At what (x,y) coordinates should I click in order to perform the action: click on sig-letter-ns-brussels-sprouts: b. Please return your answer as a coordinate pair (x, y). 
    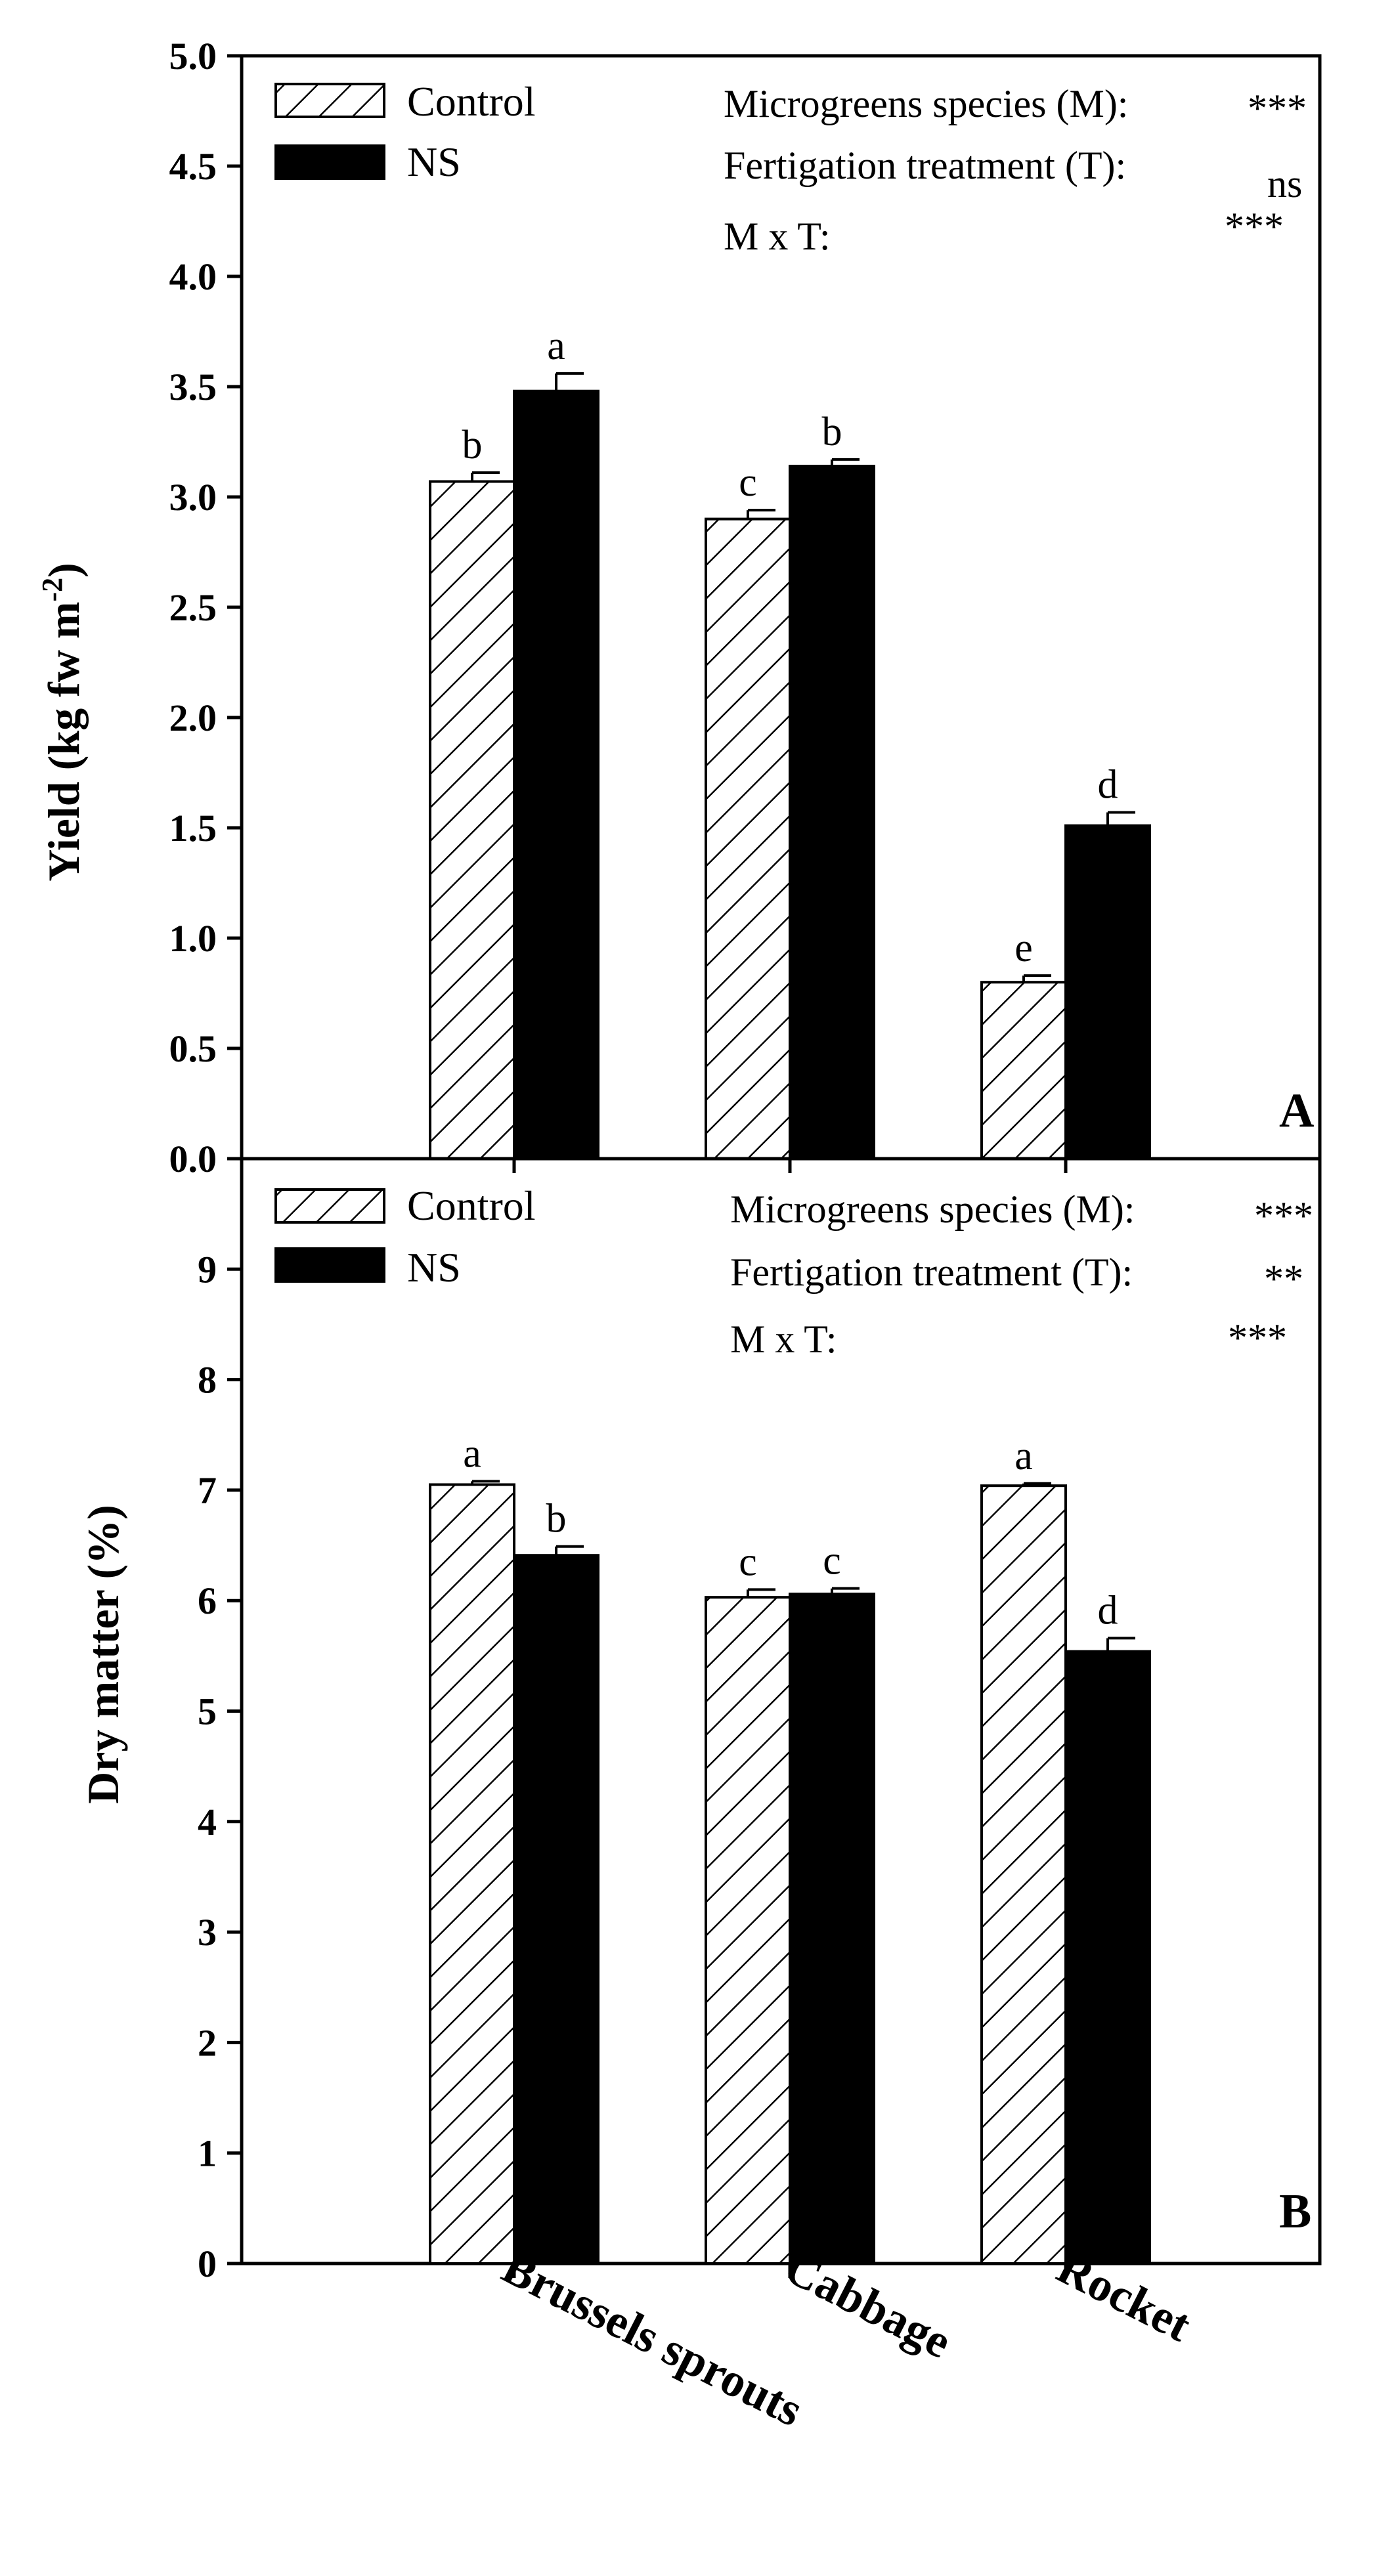
    Looking at the image, I should click on (556, 1519).